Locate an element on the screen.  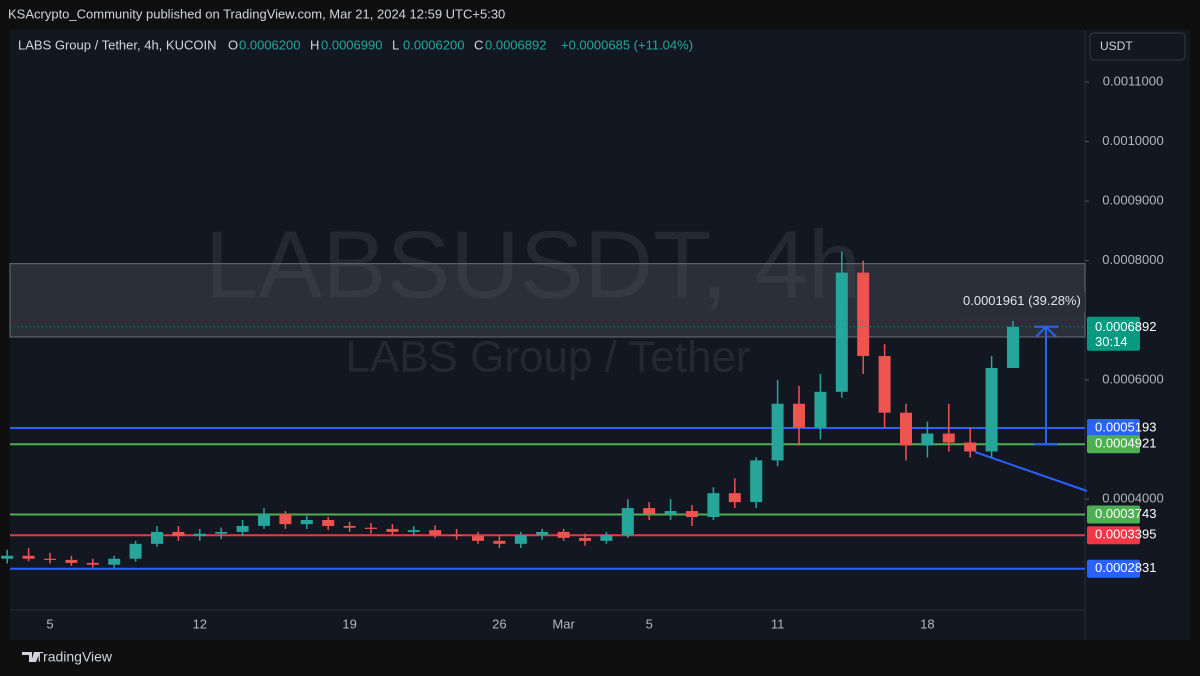
currency-label: USDT is located at coordinates (1116, 46).